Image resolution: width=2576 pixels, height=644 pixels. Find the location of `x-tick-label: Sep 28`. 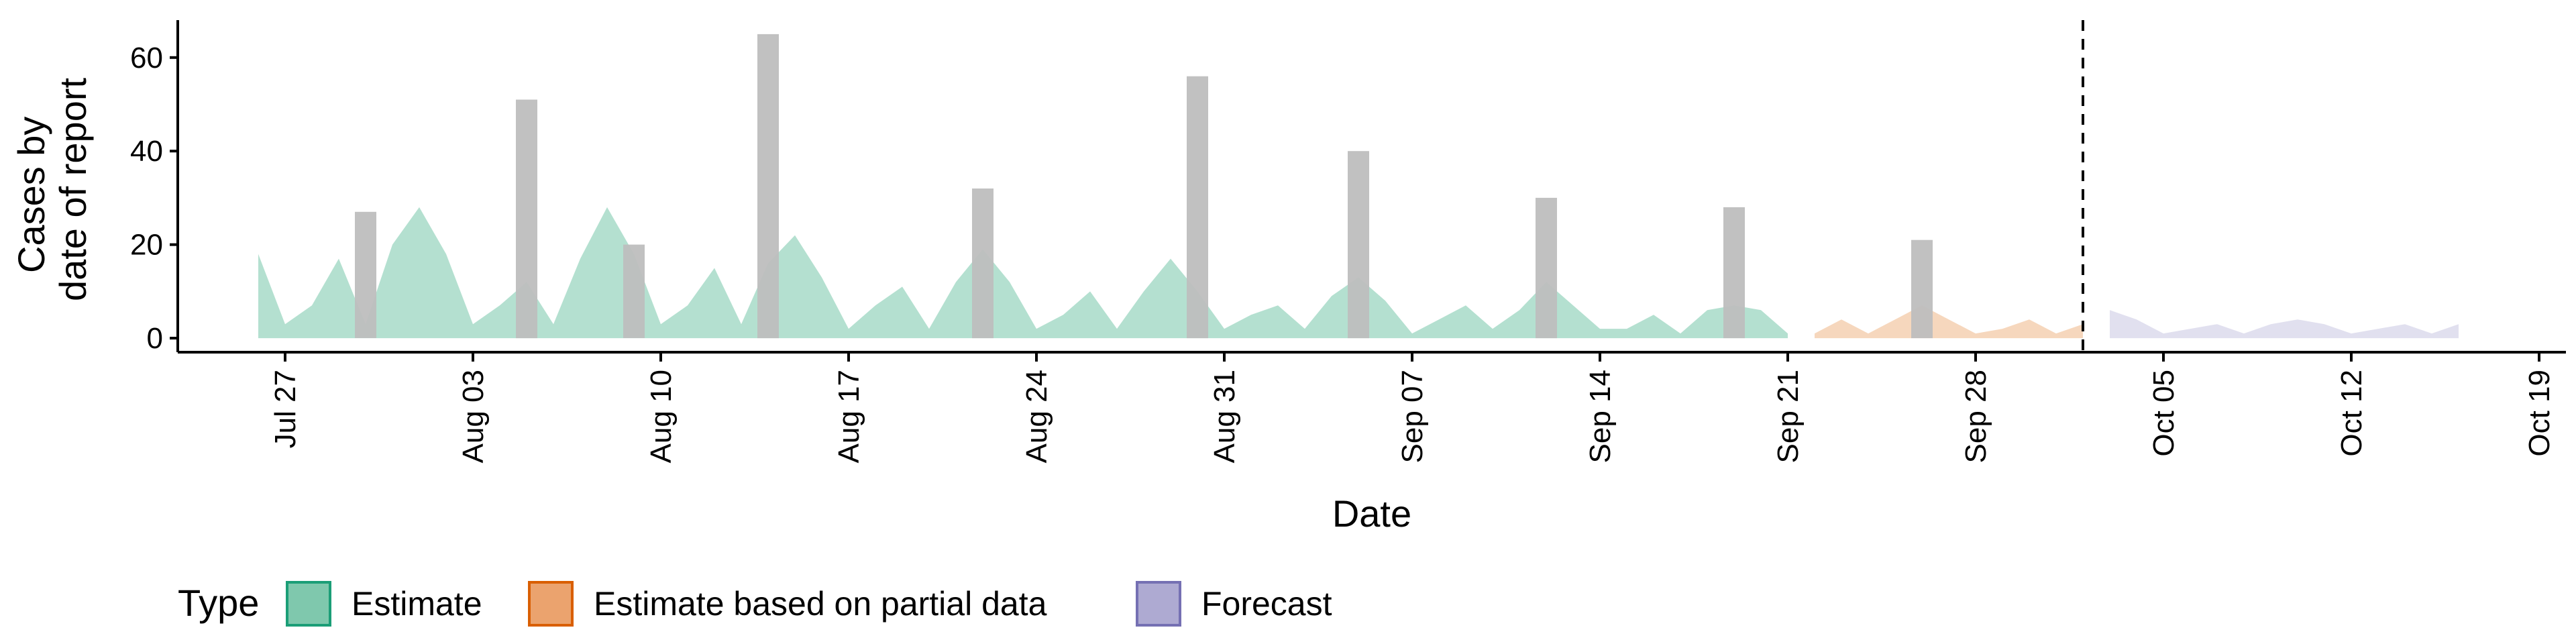

x-tick-label: Sep 28 is located at coordinates (1976, 416).